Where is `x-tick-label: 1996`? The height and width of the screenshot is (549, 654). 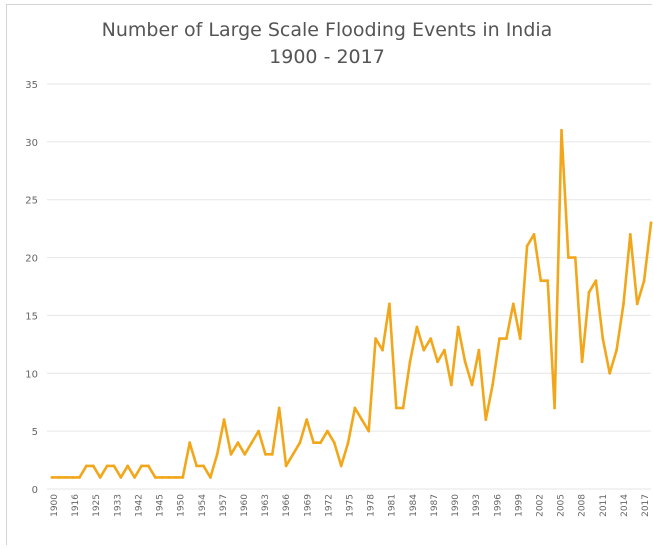
x-tick-label: 1996 is located at coordinates (498, 505).